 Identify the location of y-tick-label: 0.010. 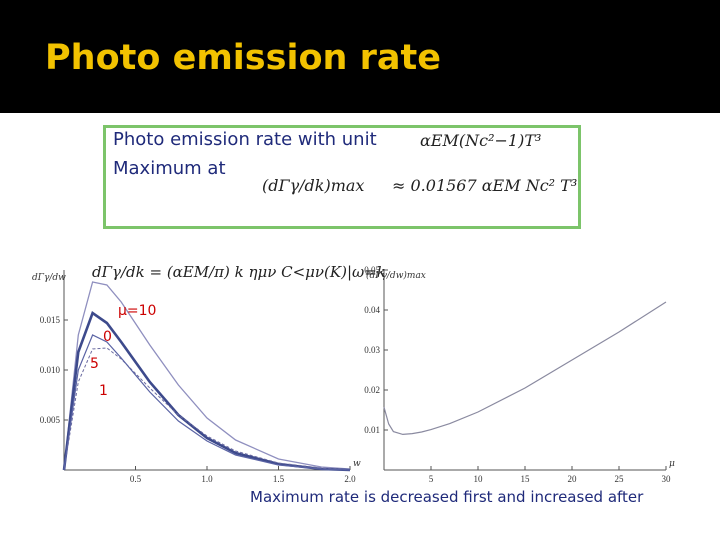
(50, 370).